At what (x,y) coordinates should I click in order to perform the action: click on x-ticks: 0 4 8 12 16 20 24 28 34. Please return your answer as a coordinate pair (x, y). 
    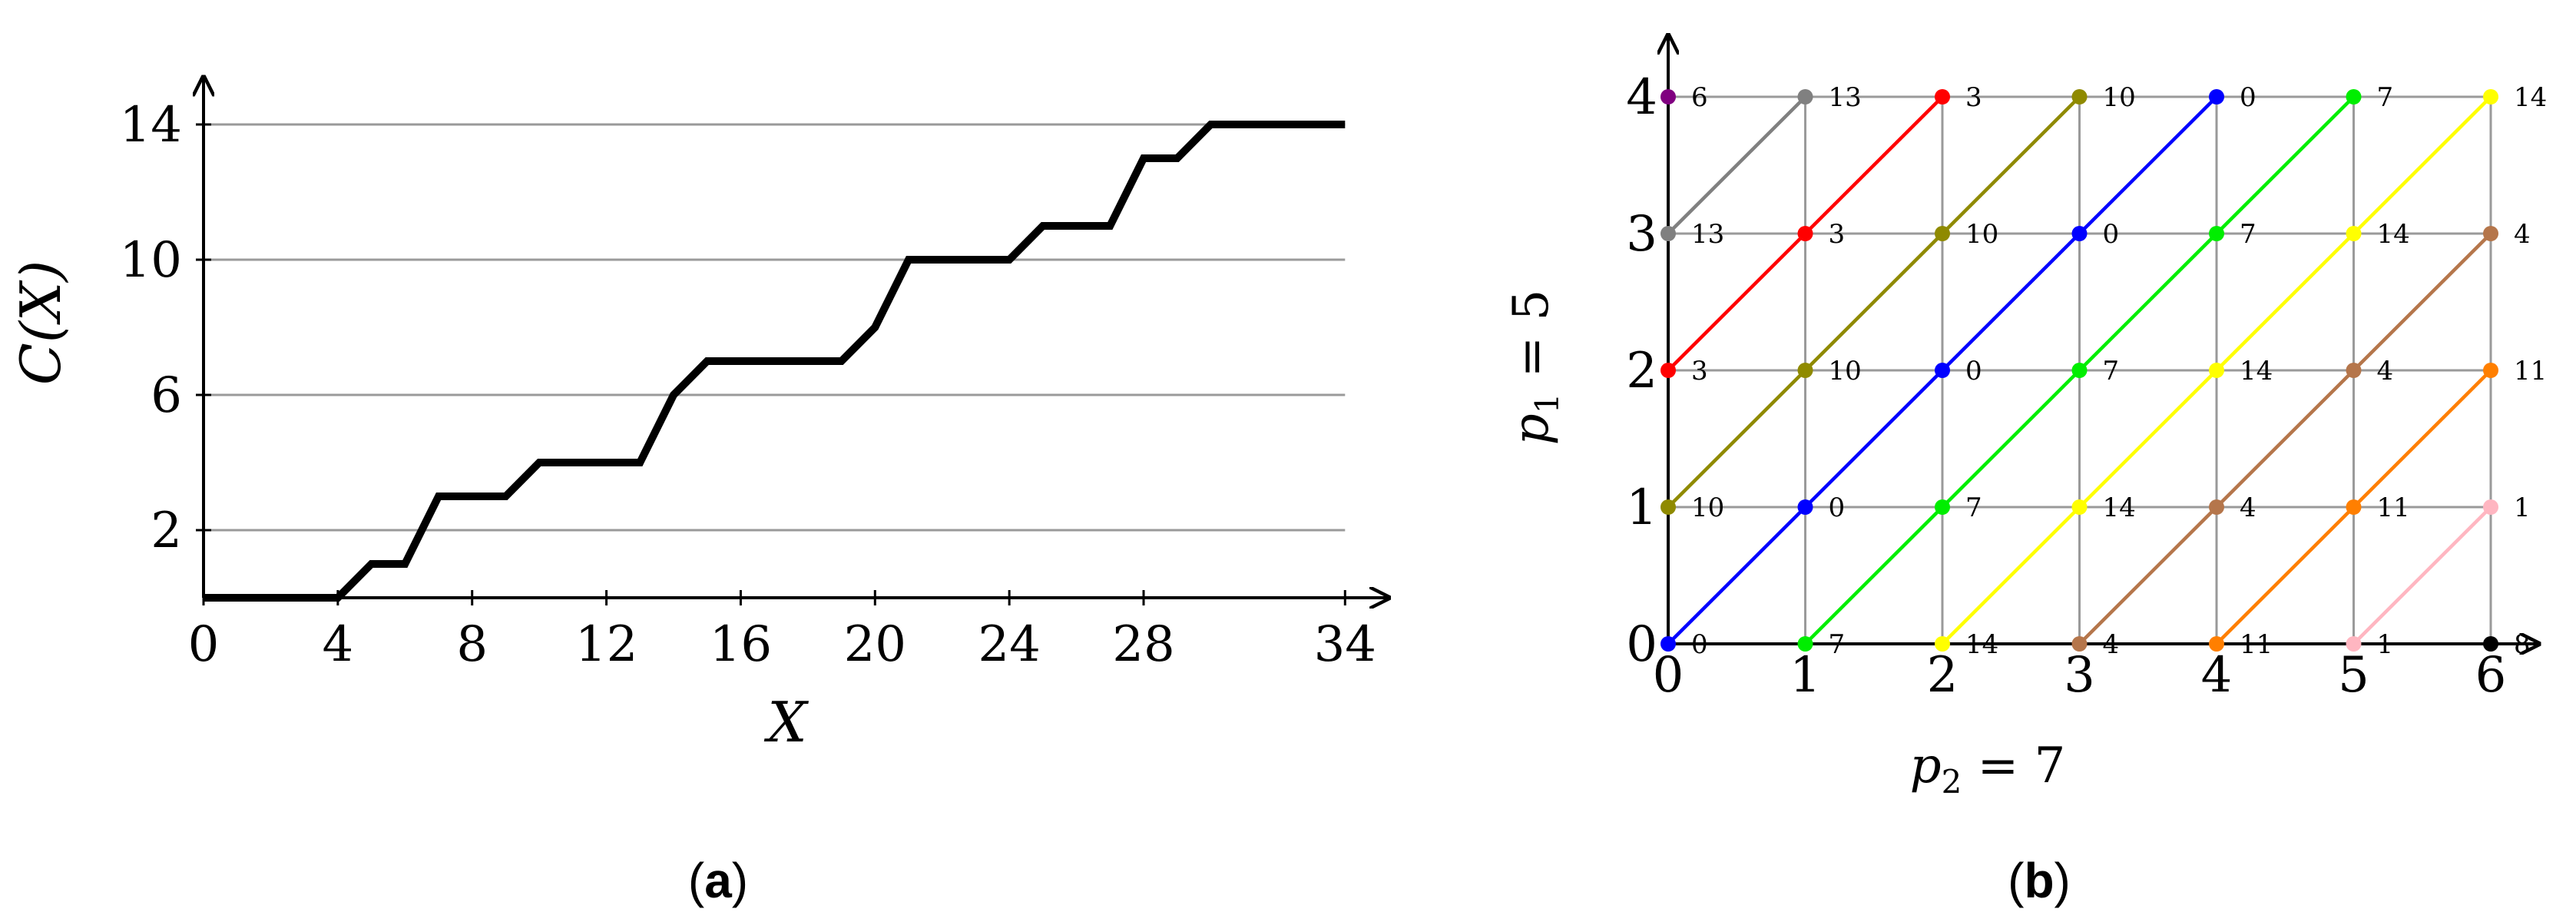
    Looking at the image, I should click on (782, 631).